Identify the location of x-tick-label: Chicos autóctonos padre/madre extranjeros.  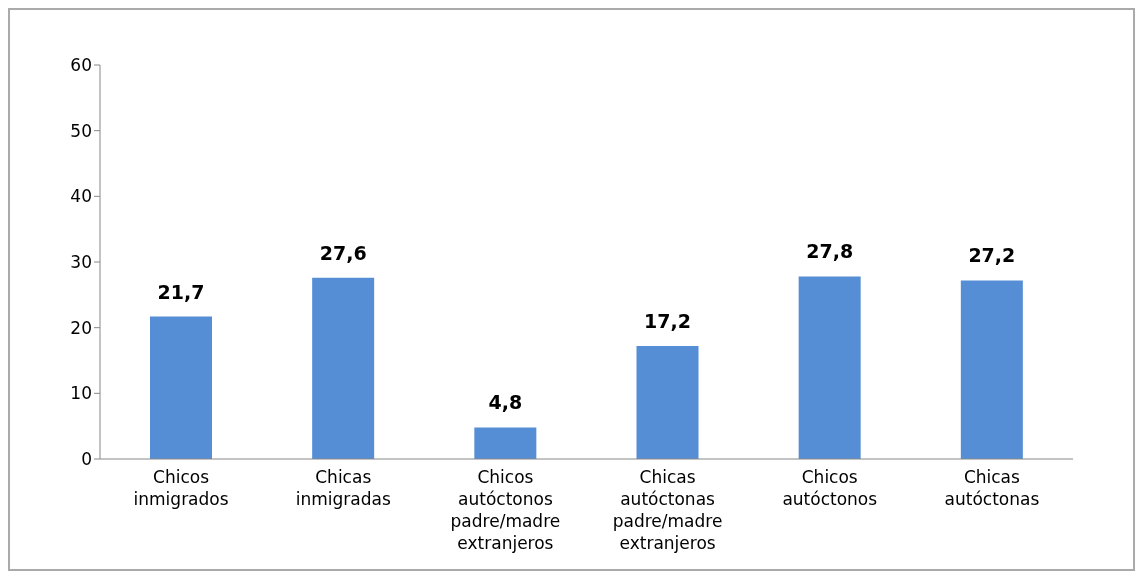
(505, 510).